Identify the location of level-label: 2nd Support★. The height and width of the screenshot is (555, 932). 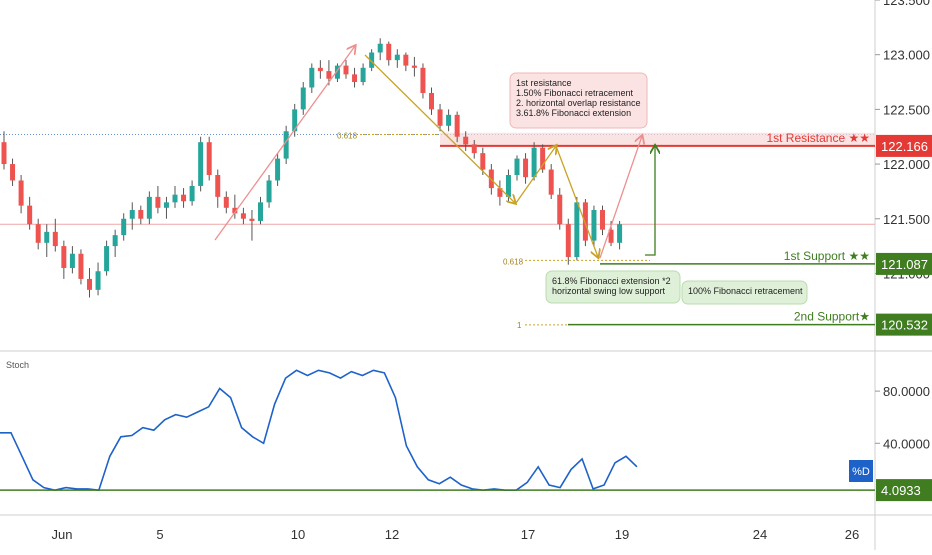
(832, 317).